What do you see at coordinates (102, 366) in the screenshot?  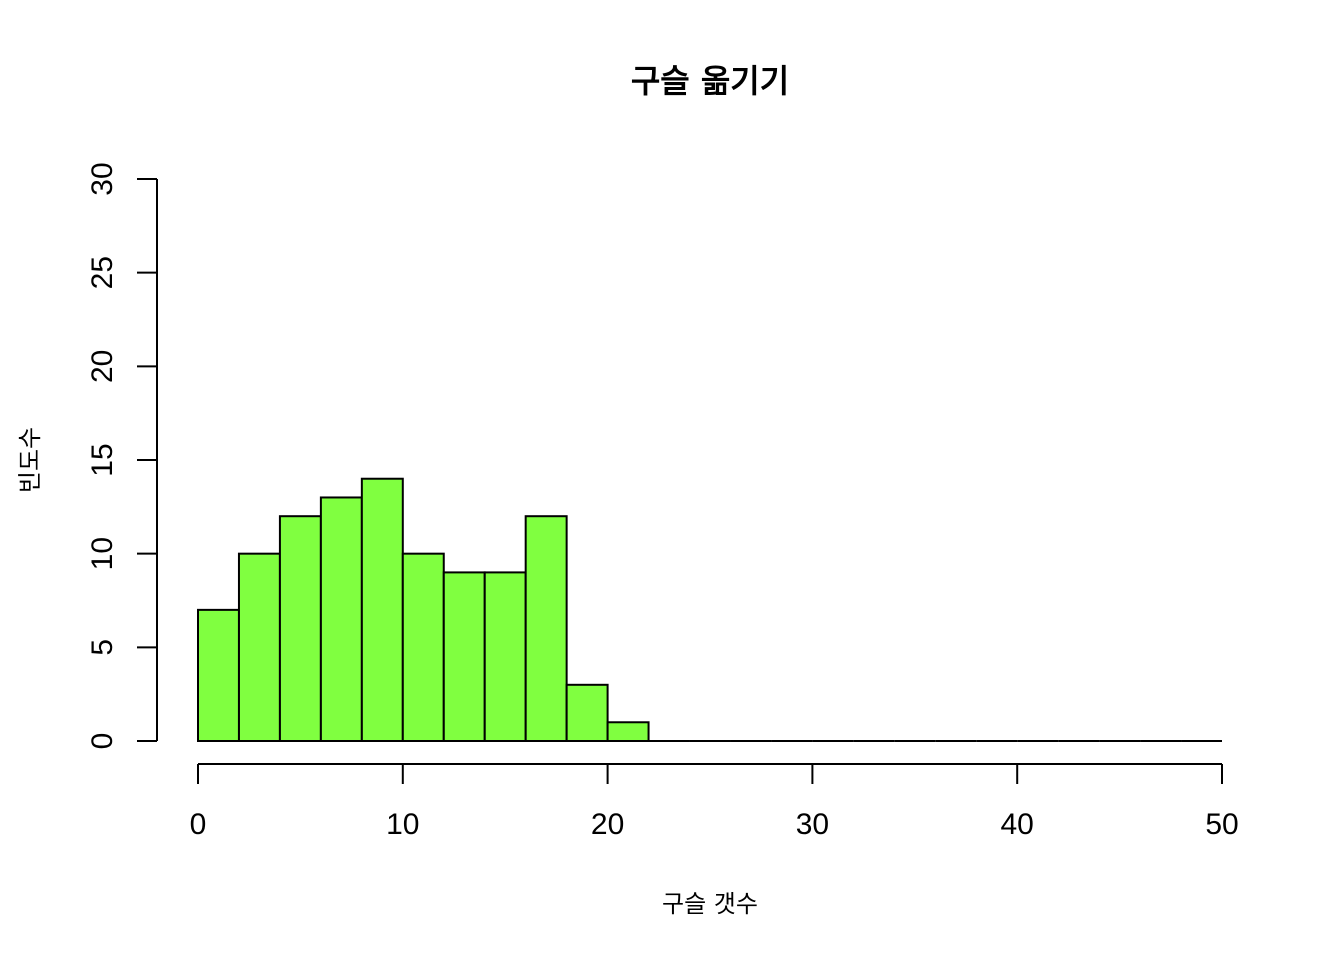 I see `y-tick-label: 20` at bounding box center [102, 366].